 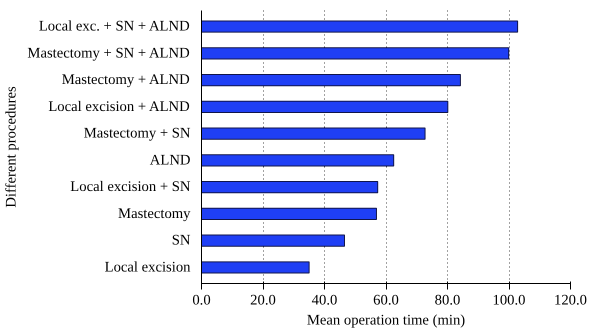 I want to click on x-tick-label: 60.0, so click(x=386, y=300).